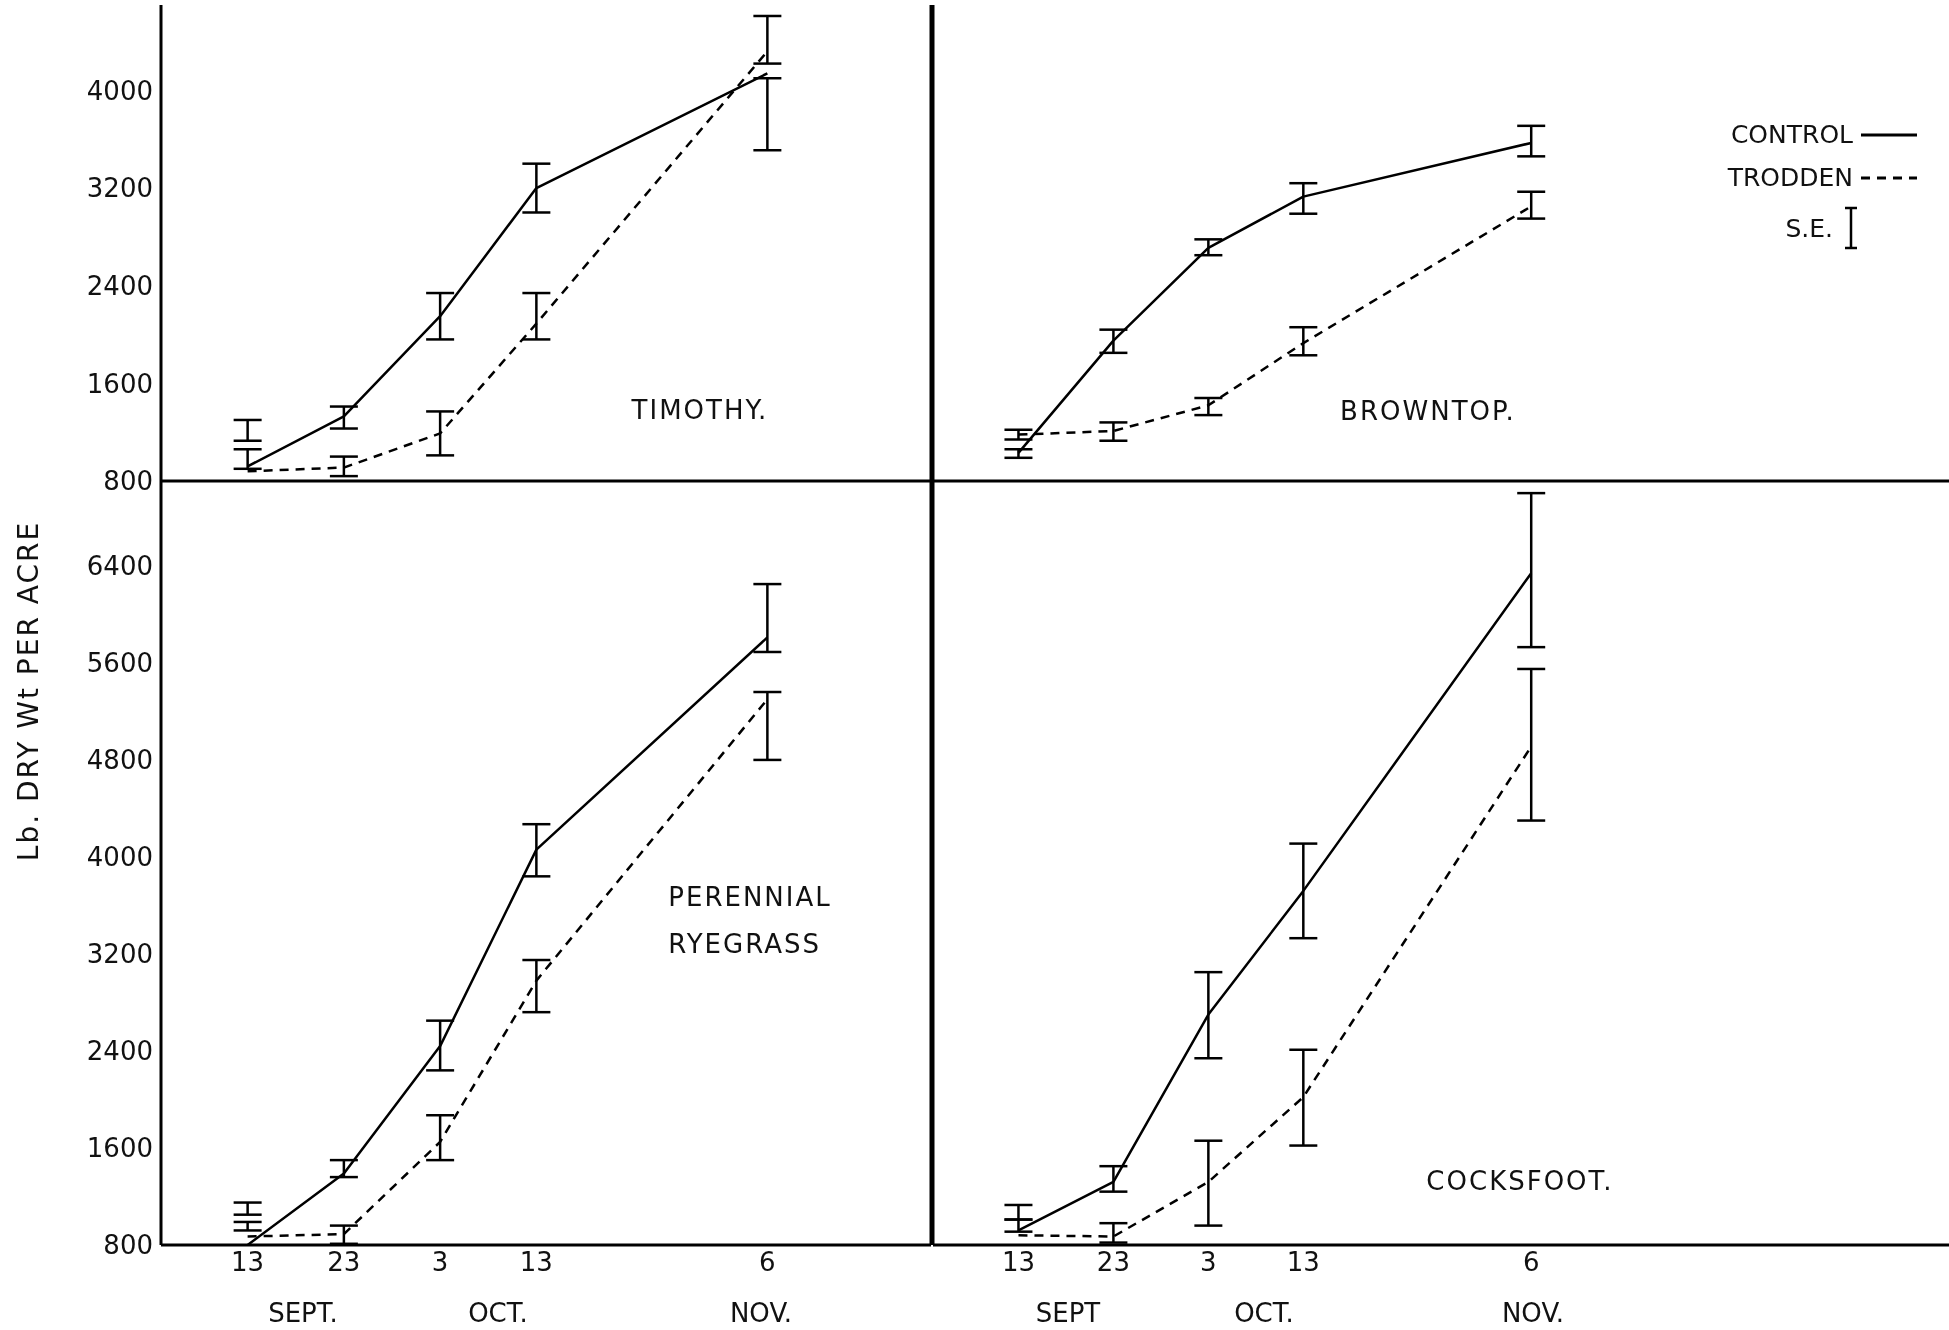 This screenshot has width=1949, height=1330. Describe the element at coordinates (700, 410) in the screenshot. I see `text: TIMOTHY.` at that location.